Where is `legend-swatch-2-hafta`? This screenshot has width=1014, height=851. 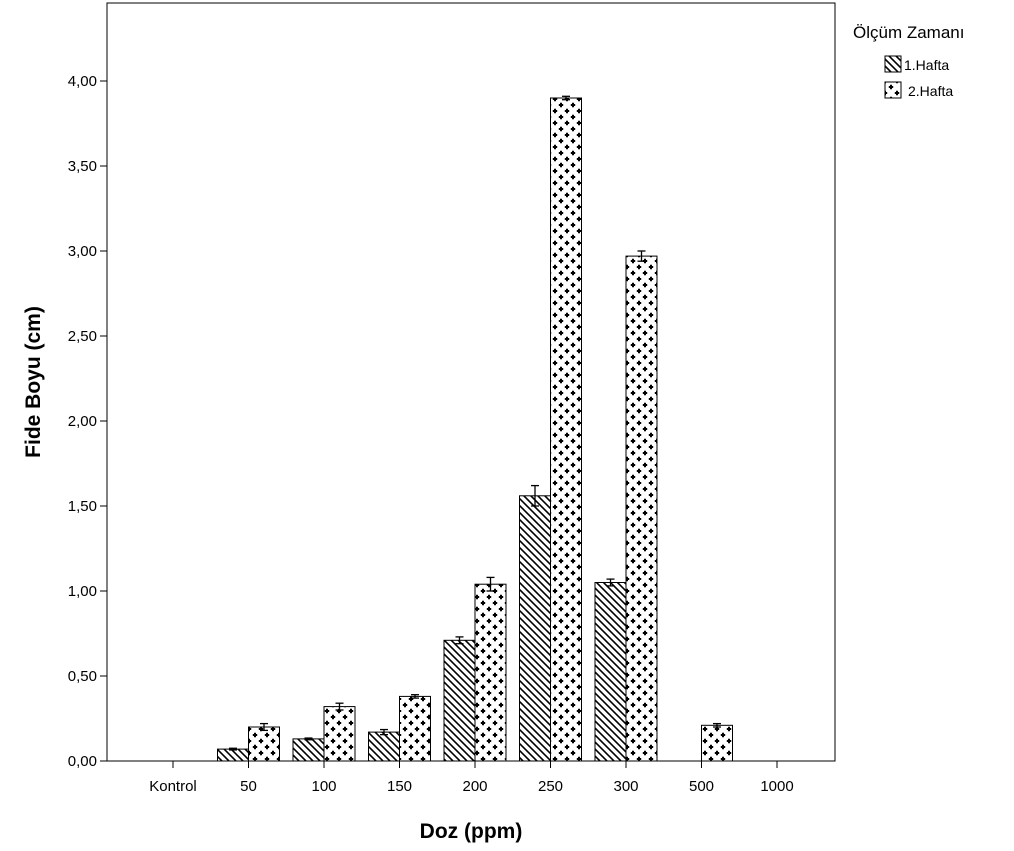 legend-swatch-2-hafta is located at coordinates (893, 90).